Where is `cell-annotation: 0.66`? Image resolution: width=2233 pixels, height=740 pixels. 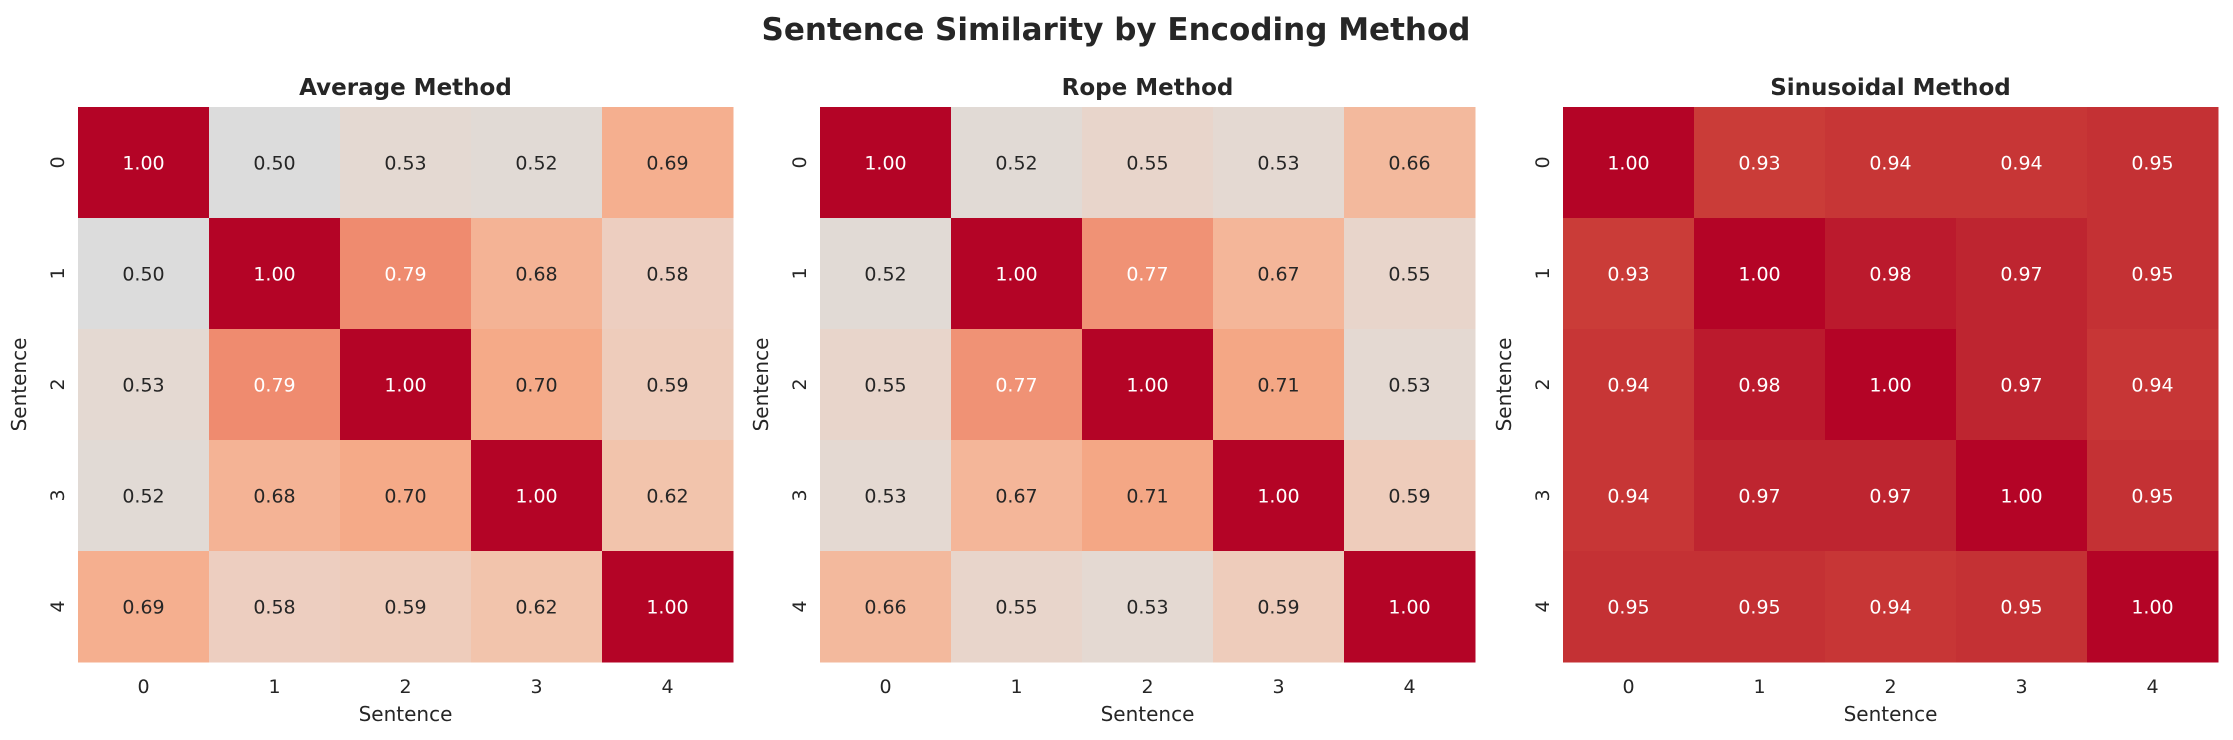
cell-annotation: 0.66 is located at coordinates (1409, 164).